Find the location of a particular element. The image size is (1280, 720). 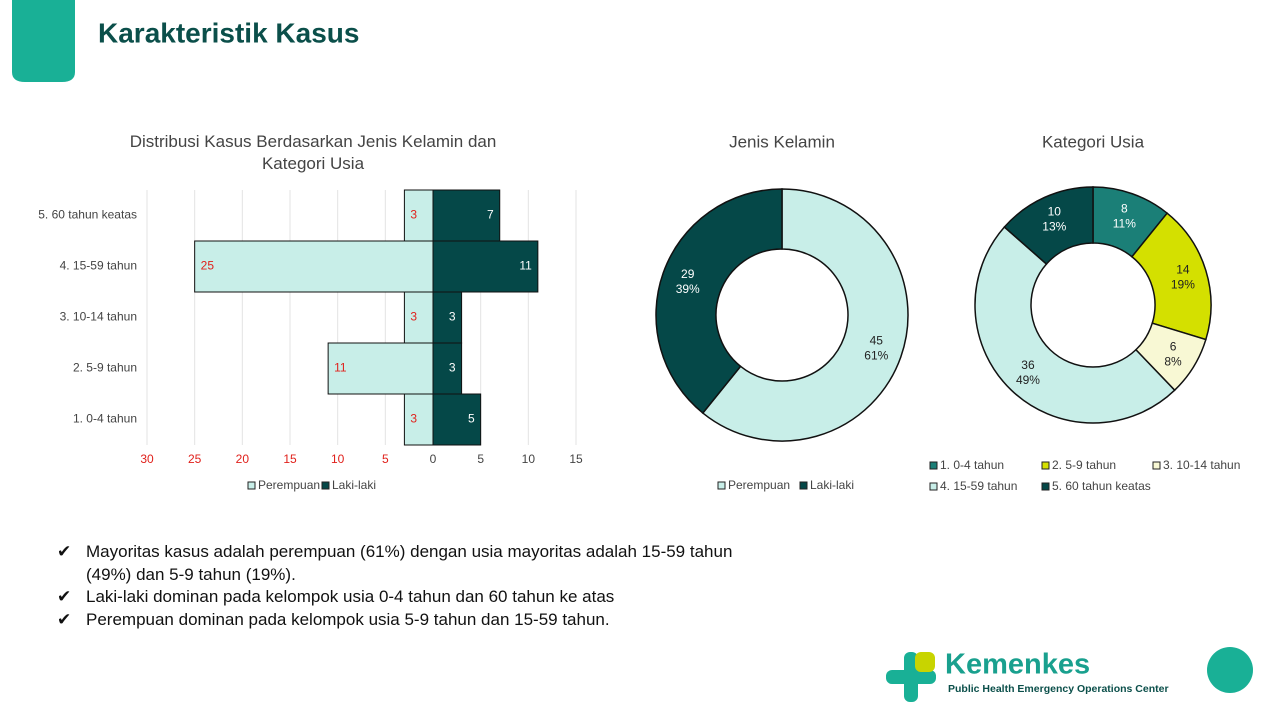

x-tick-label: 0 is located at coordinates (433, 459).